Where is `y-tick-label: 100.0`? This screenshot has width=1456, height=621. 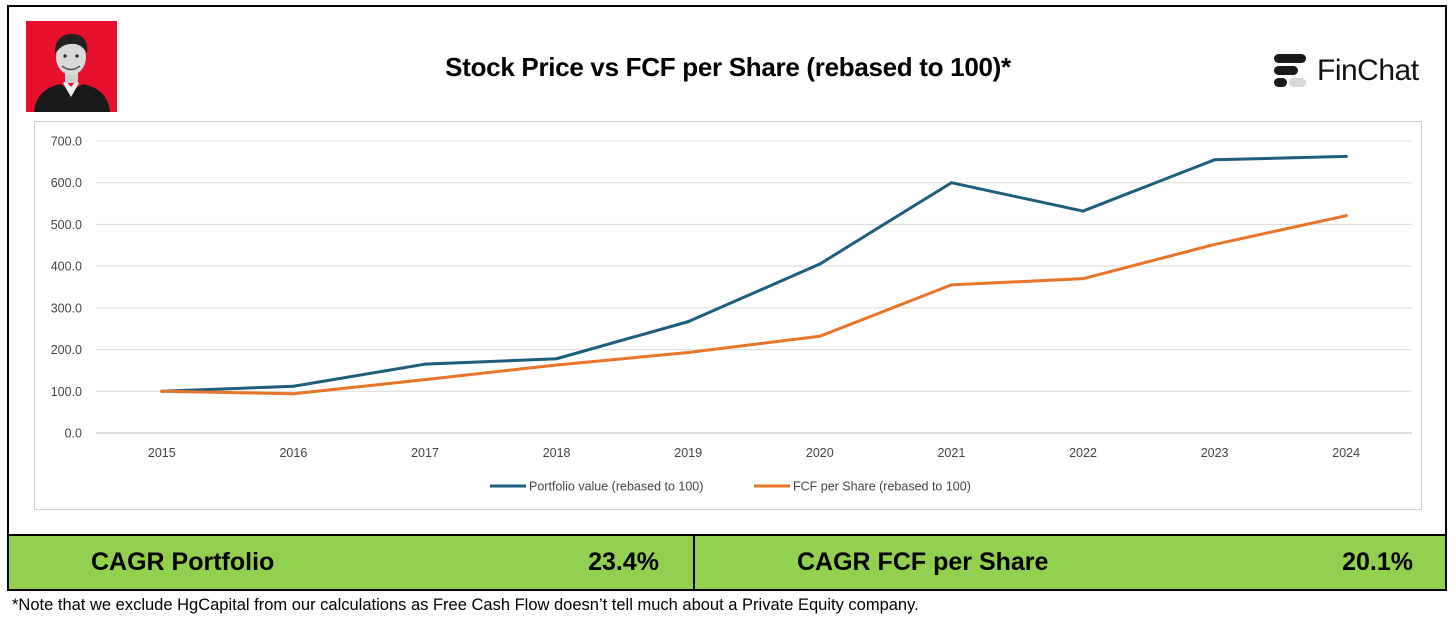 y-tick-label: 100.0 is located at coordinates (66, 392).